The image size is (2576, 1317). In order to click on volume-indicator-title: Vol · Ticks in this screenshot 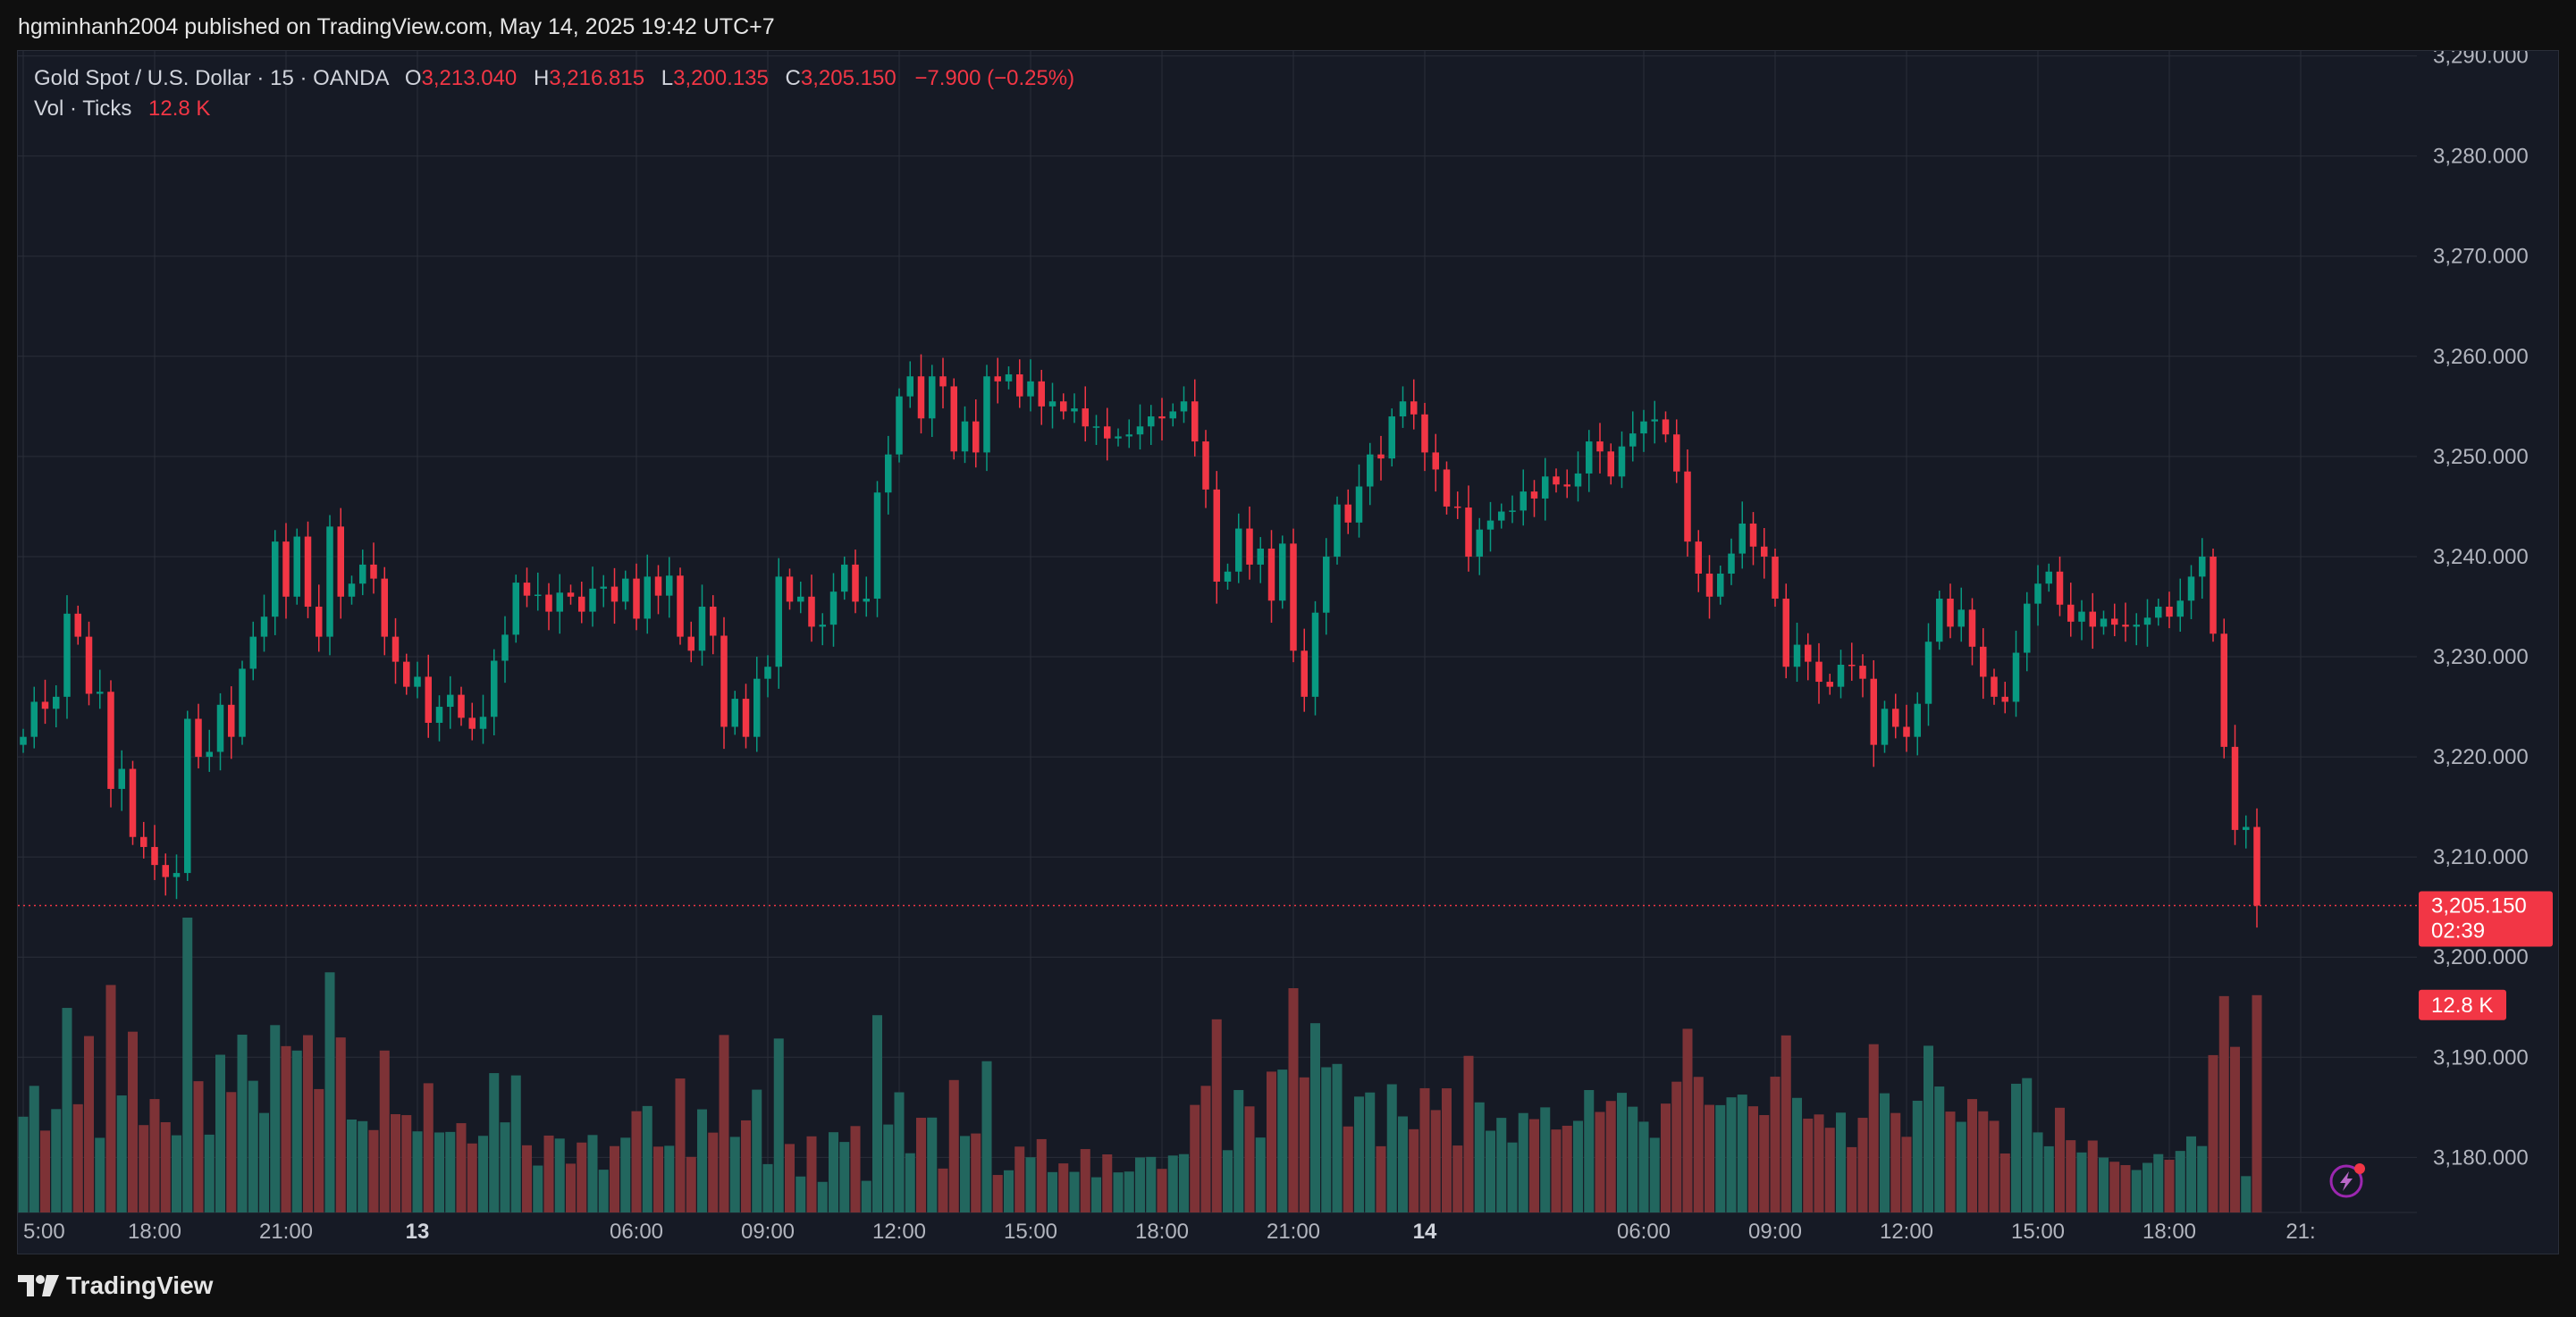, I will do `click(83, 108)`.